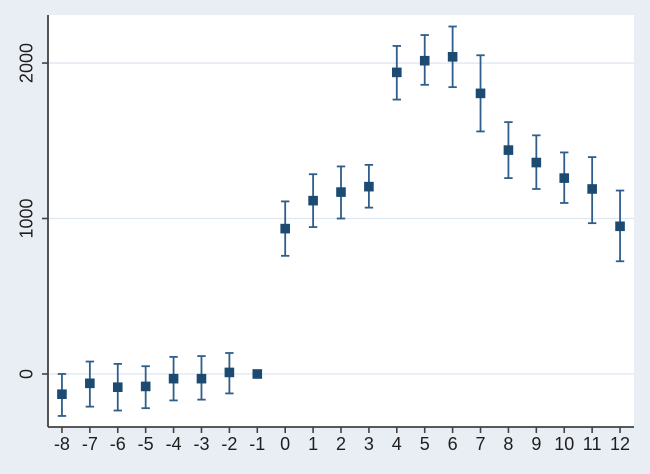 This screenshot has width=650, height=474. What do you see at coordinates (285, 444) in the screenshot?
I see `x-axis-tick-label: 0` at bounding box center [285, 444].